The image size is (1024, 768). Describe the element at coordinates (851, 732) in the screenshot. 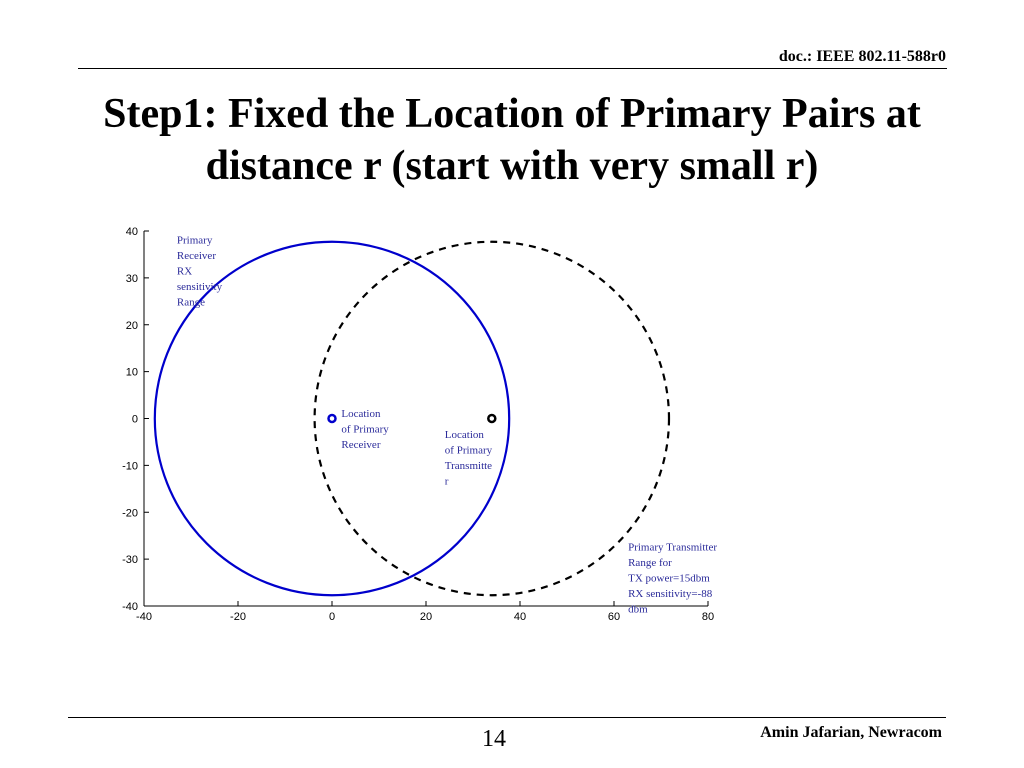

I see `footer-author: Amin Jafarian, Newracom` at that location.